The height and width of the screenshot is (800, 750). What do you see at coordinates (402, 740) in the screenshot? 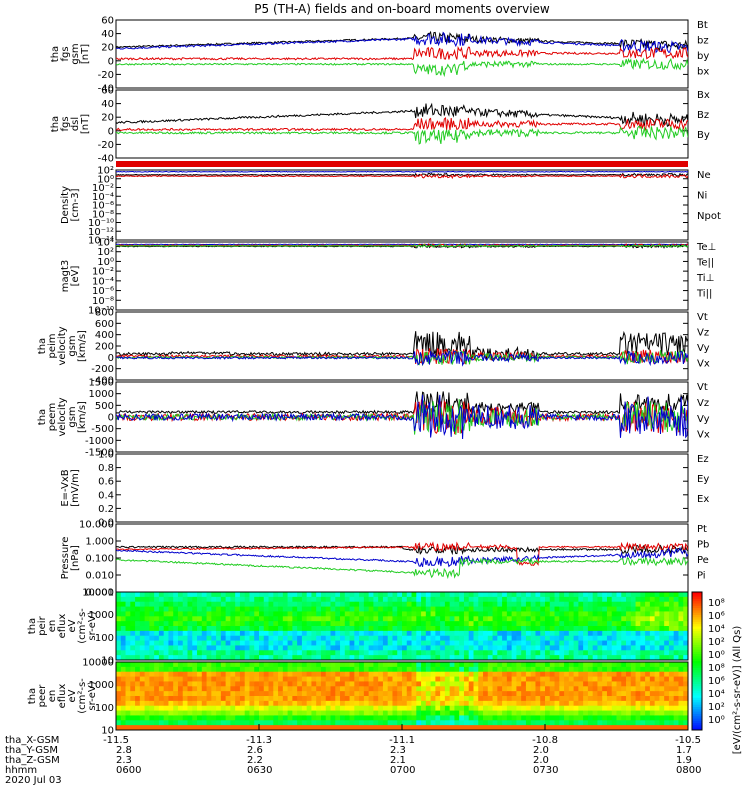
I see `x-tick-label: -11.1` at bounding box center [402, 740].